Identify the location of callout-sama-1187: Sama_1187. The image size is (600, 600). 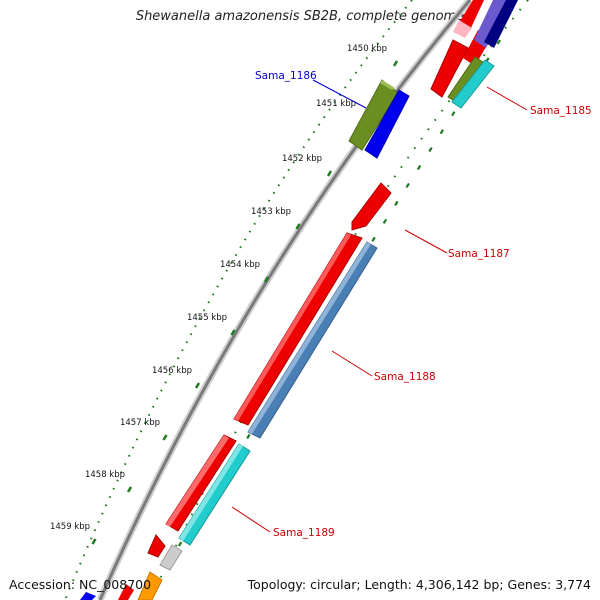
(457, 244).